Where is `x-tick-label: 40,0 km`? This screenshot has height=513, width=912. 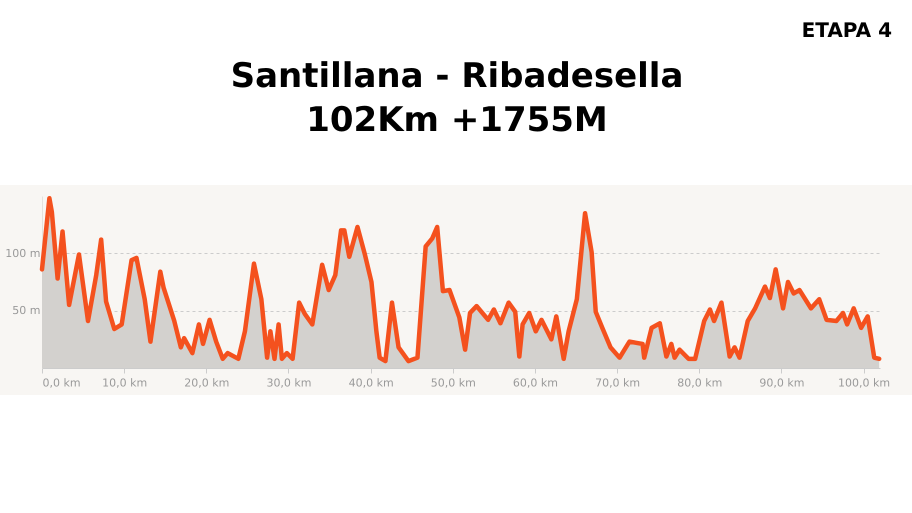 x-tick-label: 40,0 km is located at coordinates (371, 383).